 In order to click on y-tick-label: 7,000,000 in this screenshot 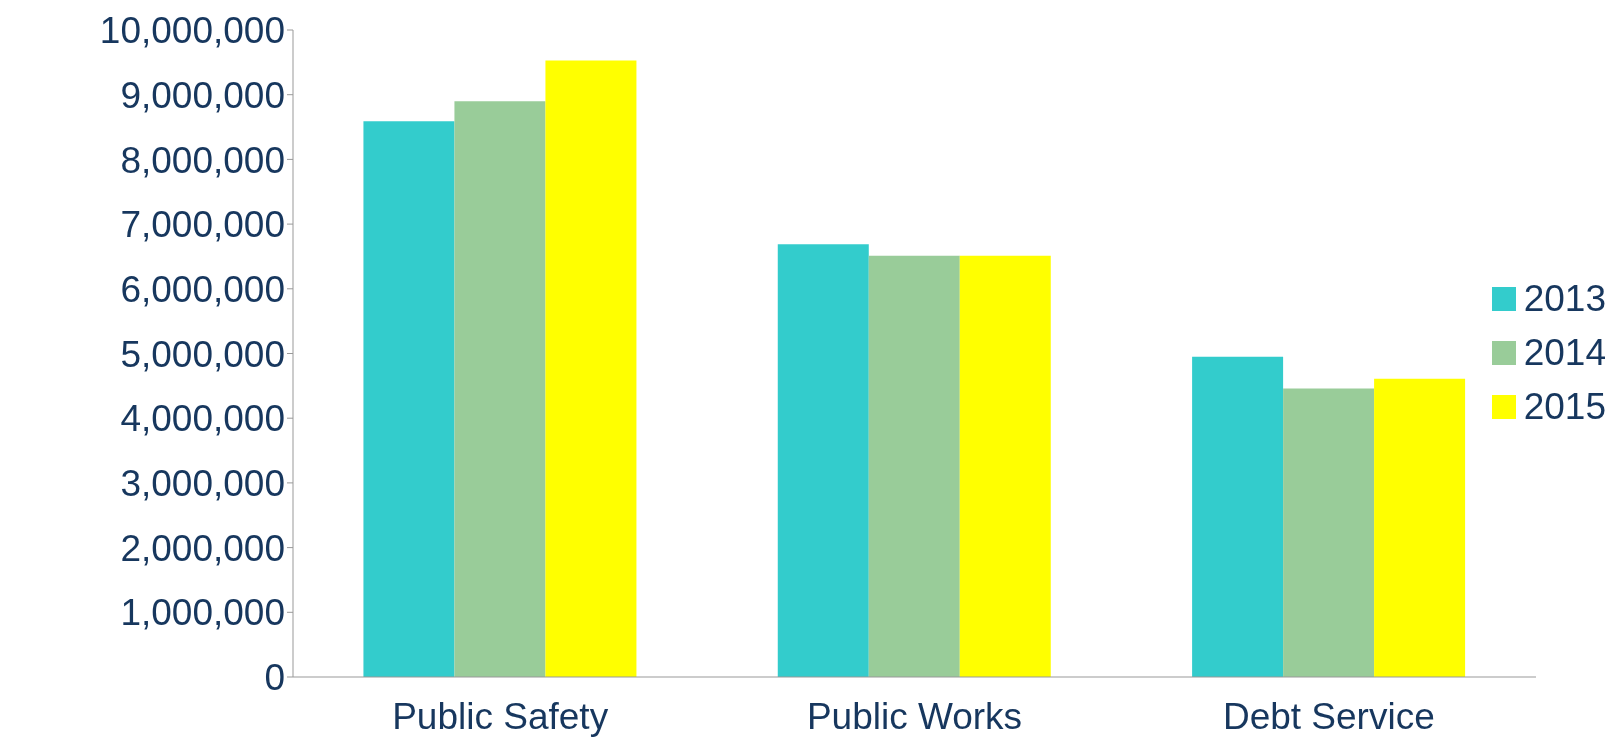, I will do `click(202, 225)`.